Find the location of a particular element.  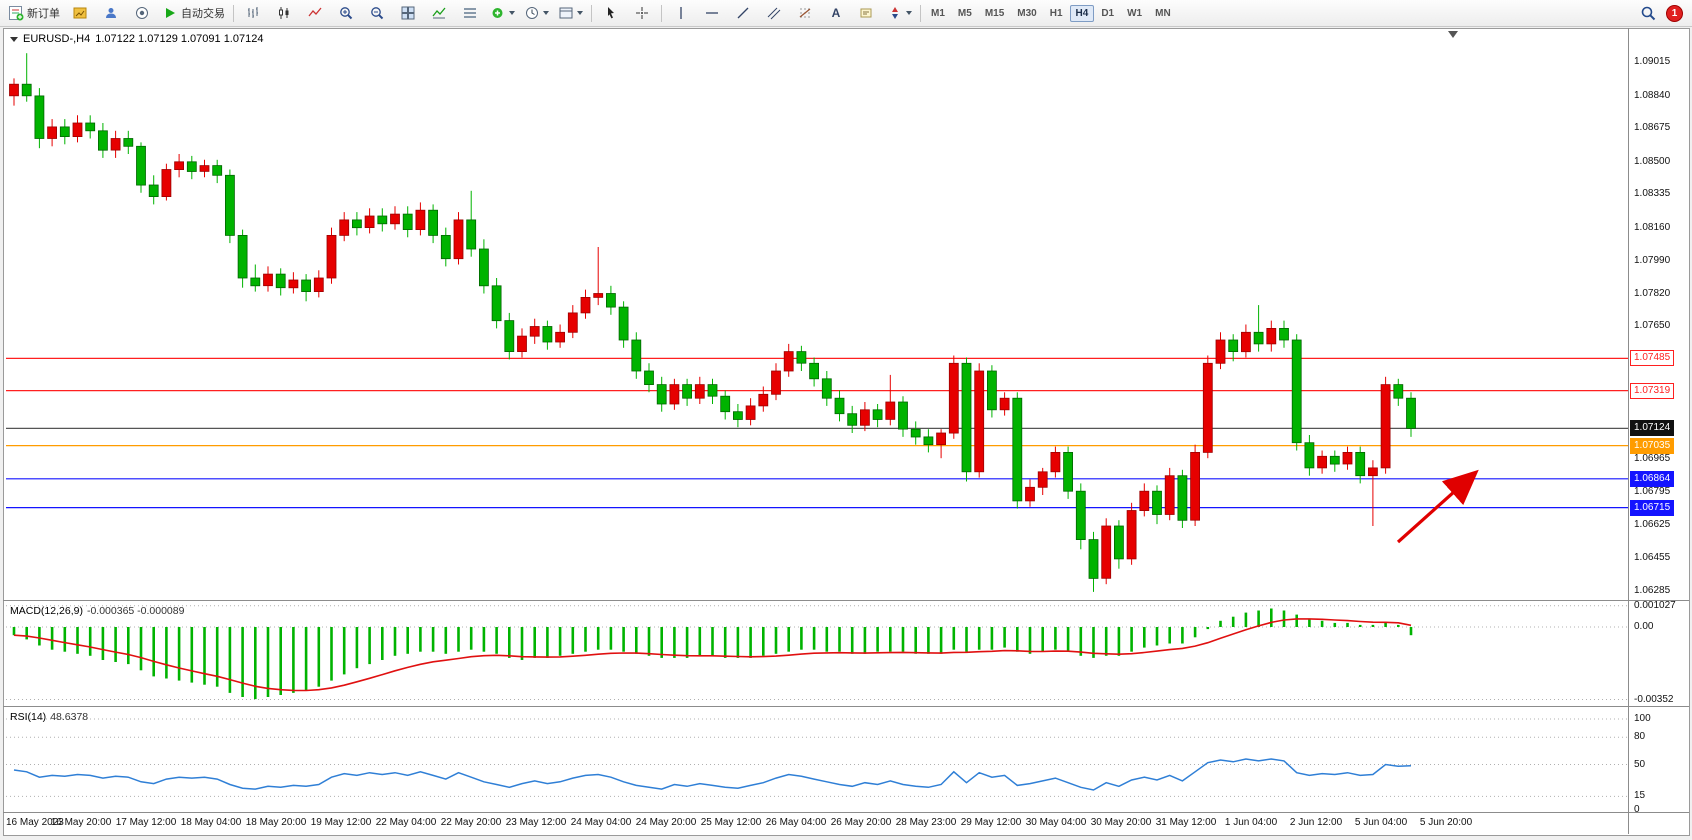

new-order-button: 新订单 is located at coordinates (34, 13).